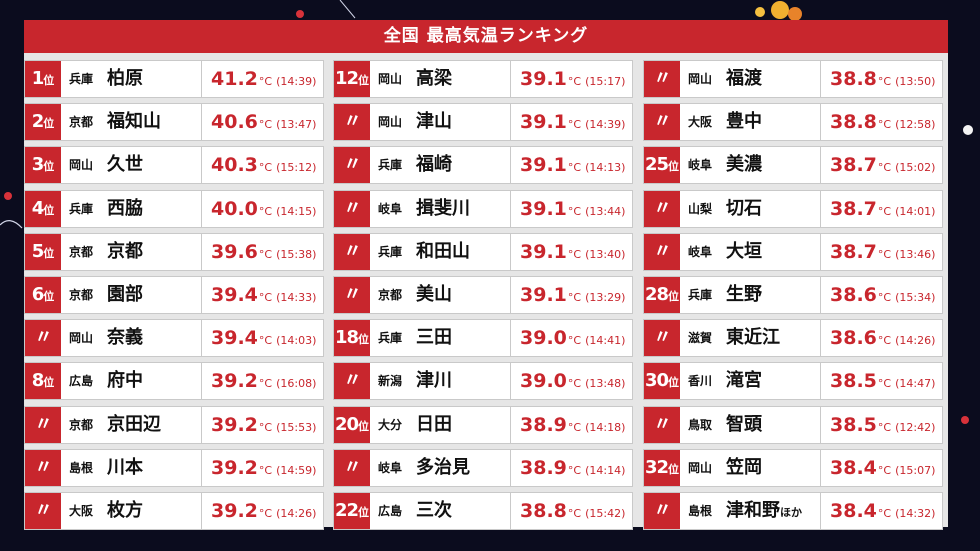 This screenshot has width=980, height=551. I want to click on ranking-row: 20位 大分 日田 38.9°C (14:18), so click(483, 424).